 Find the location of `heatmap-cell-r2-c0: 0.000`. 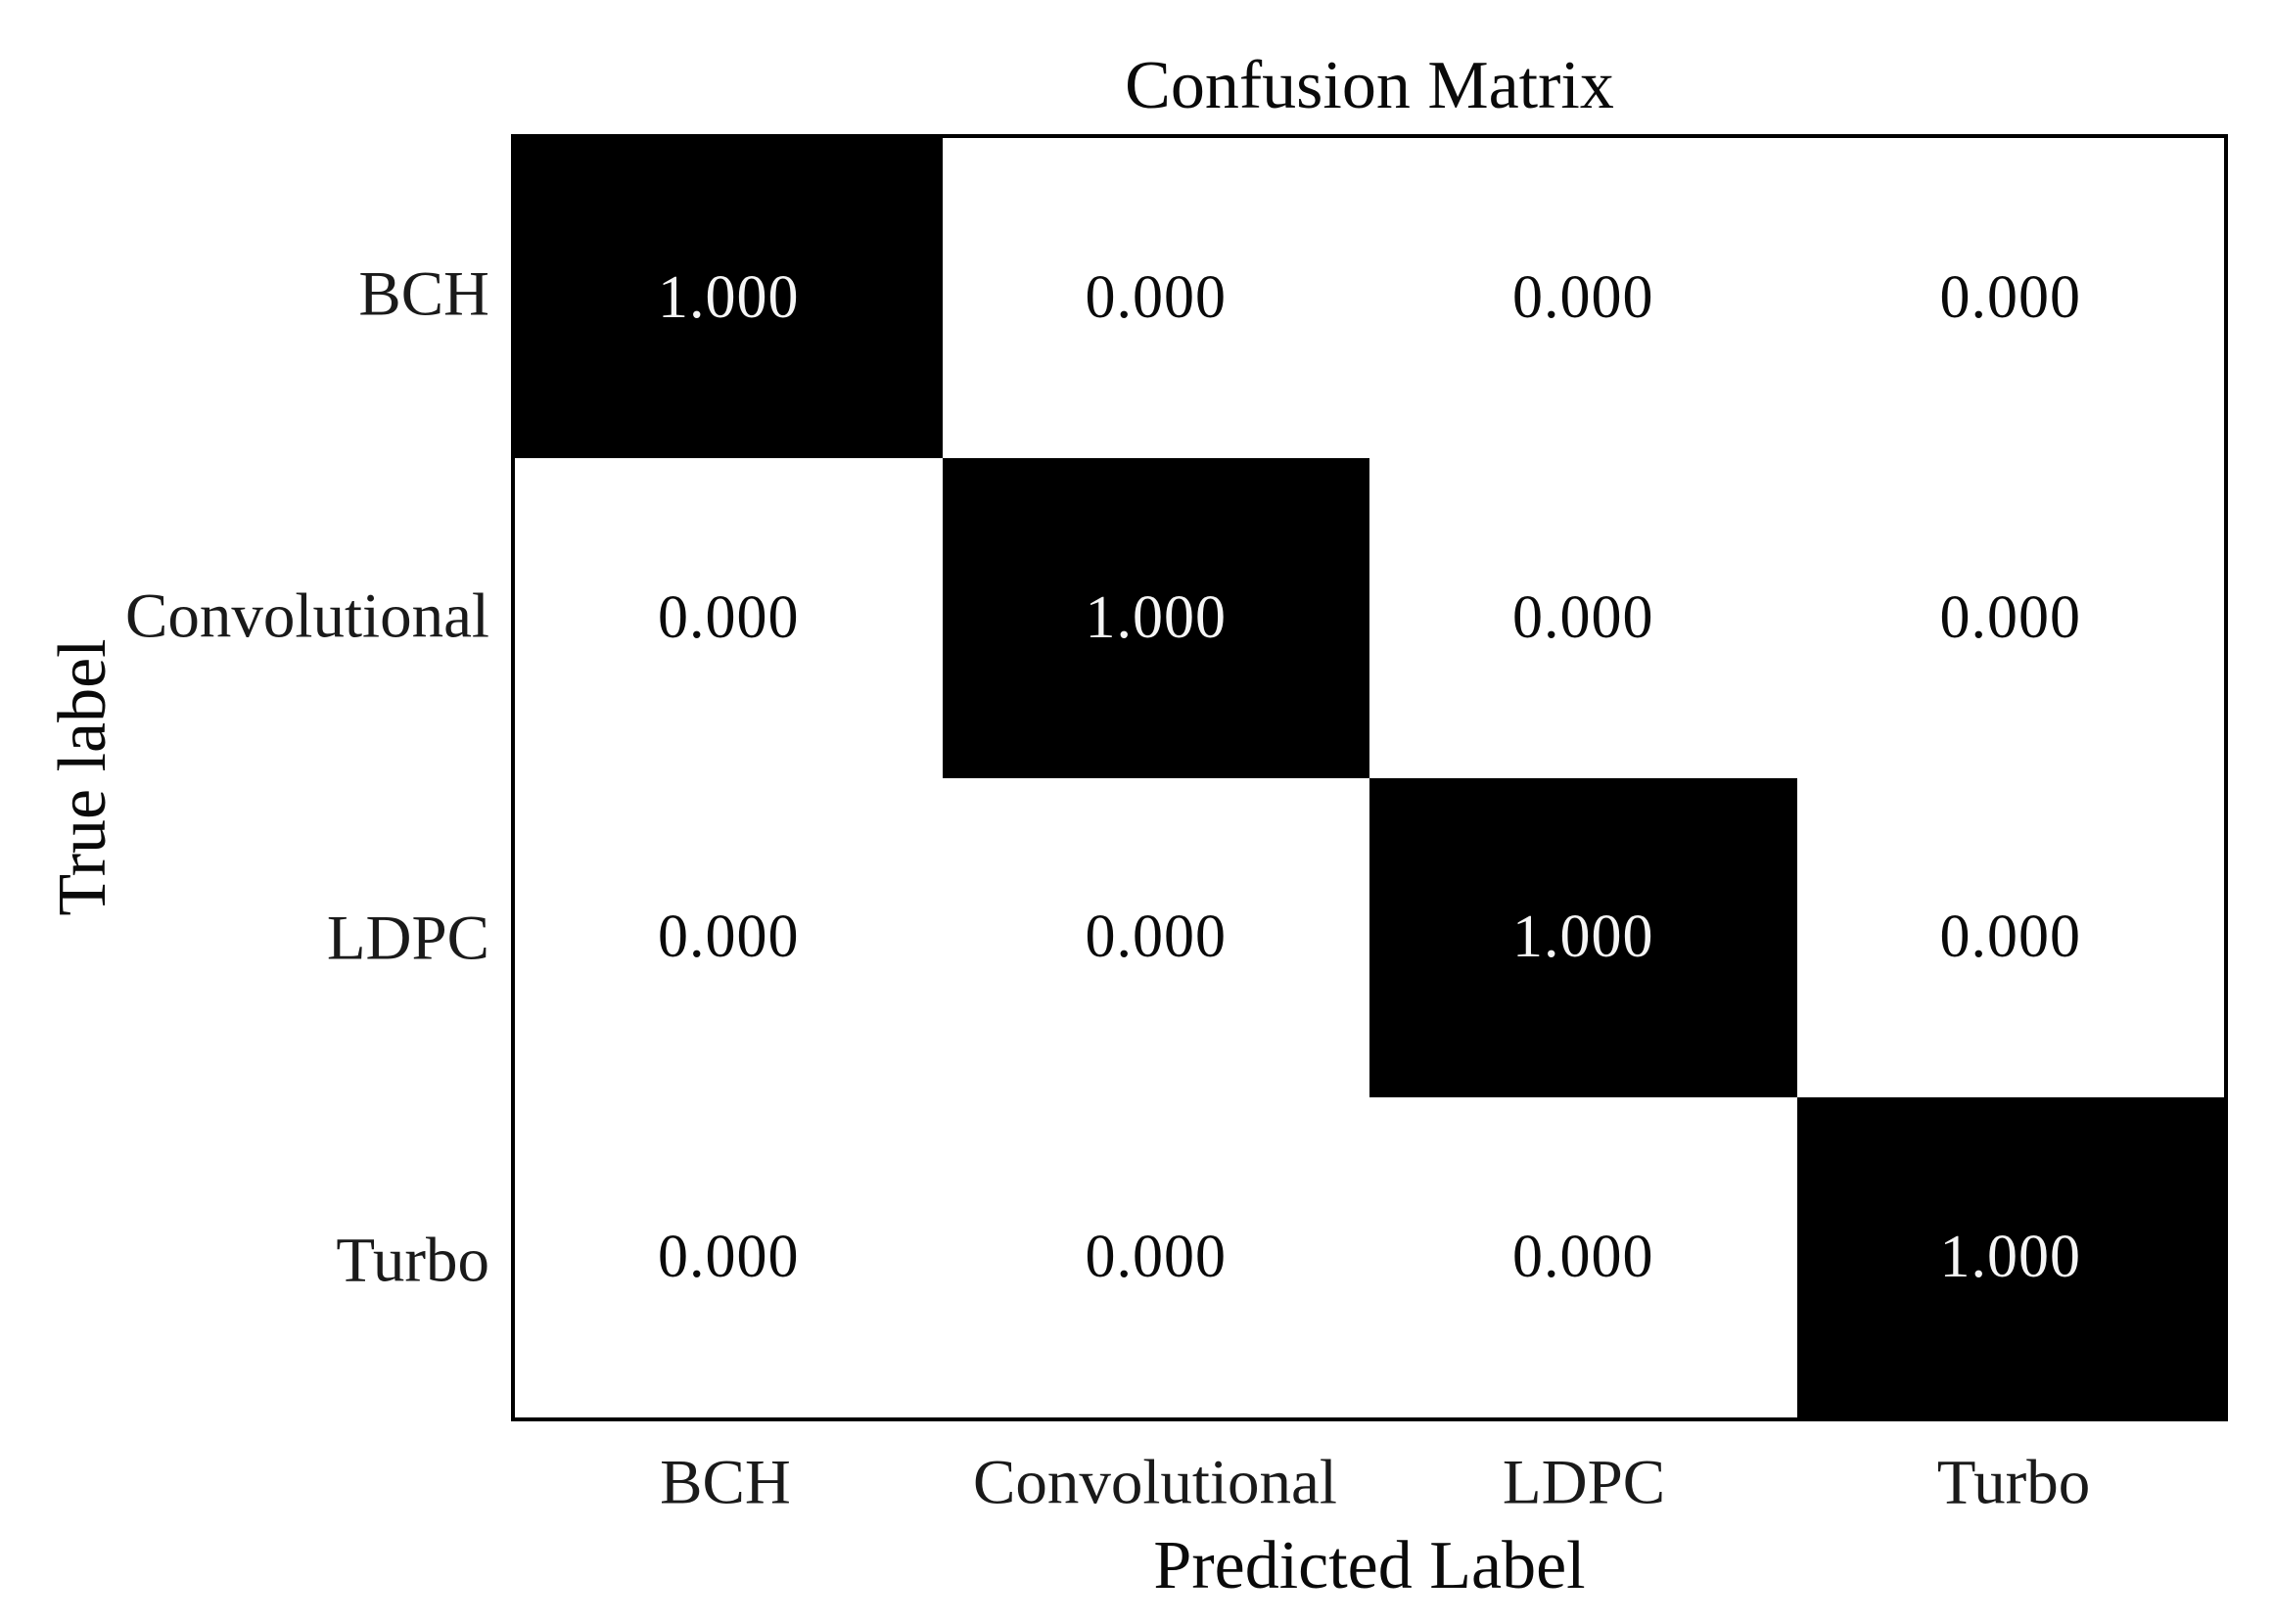

heatmap-cell-r2-c0: 0.000 is located at coordinates (729, 937).